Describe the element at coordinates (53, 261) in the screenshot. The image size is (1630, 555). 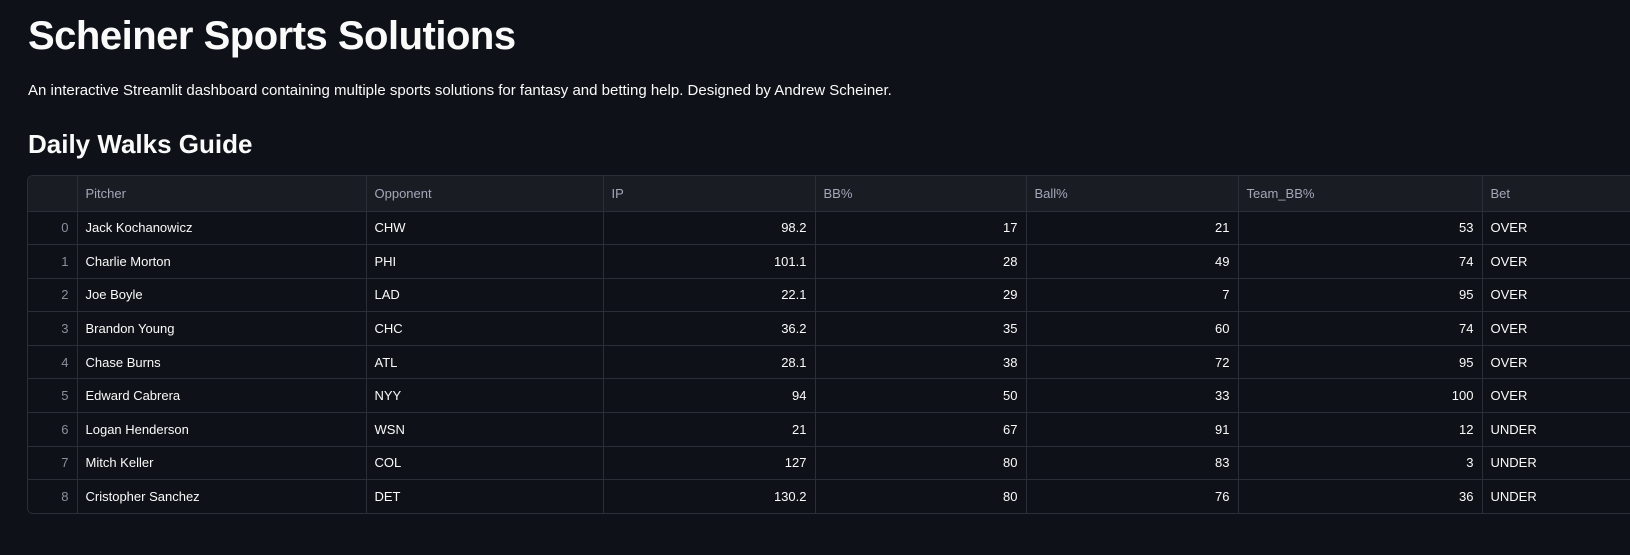
I see `row-index: 1` at that location.